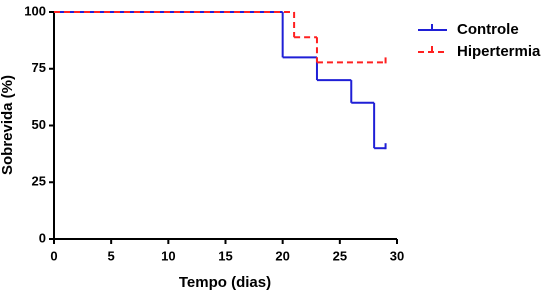 The height and width of the screenshot is (298, 560). What do you see at coordinates (168, 255) in the screenshot?
I see `x-tick-label: 10` at bounding box center [168, 255].